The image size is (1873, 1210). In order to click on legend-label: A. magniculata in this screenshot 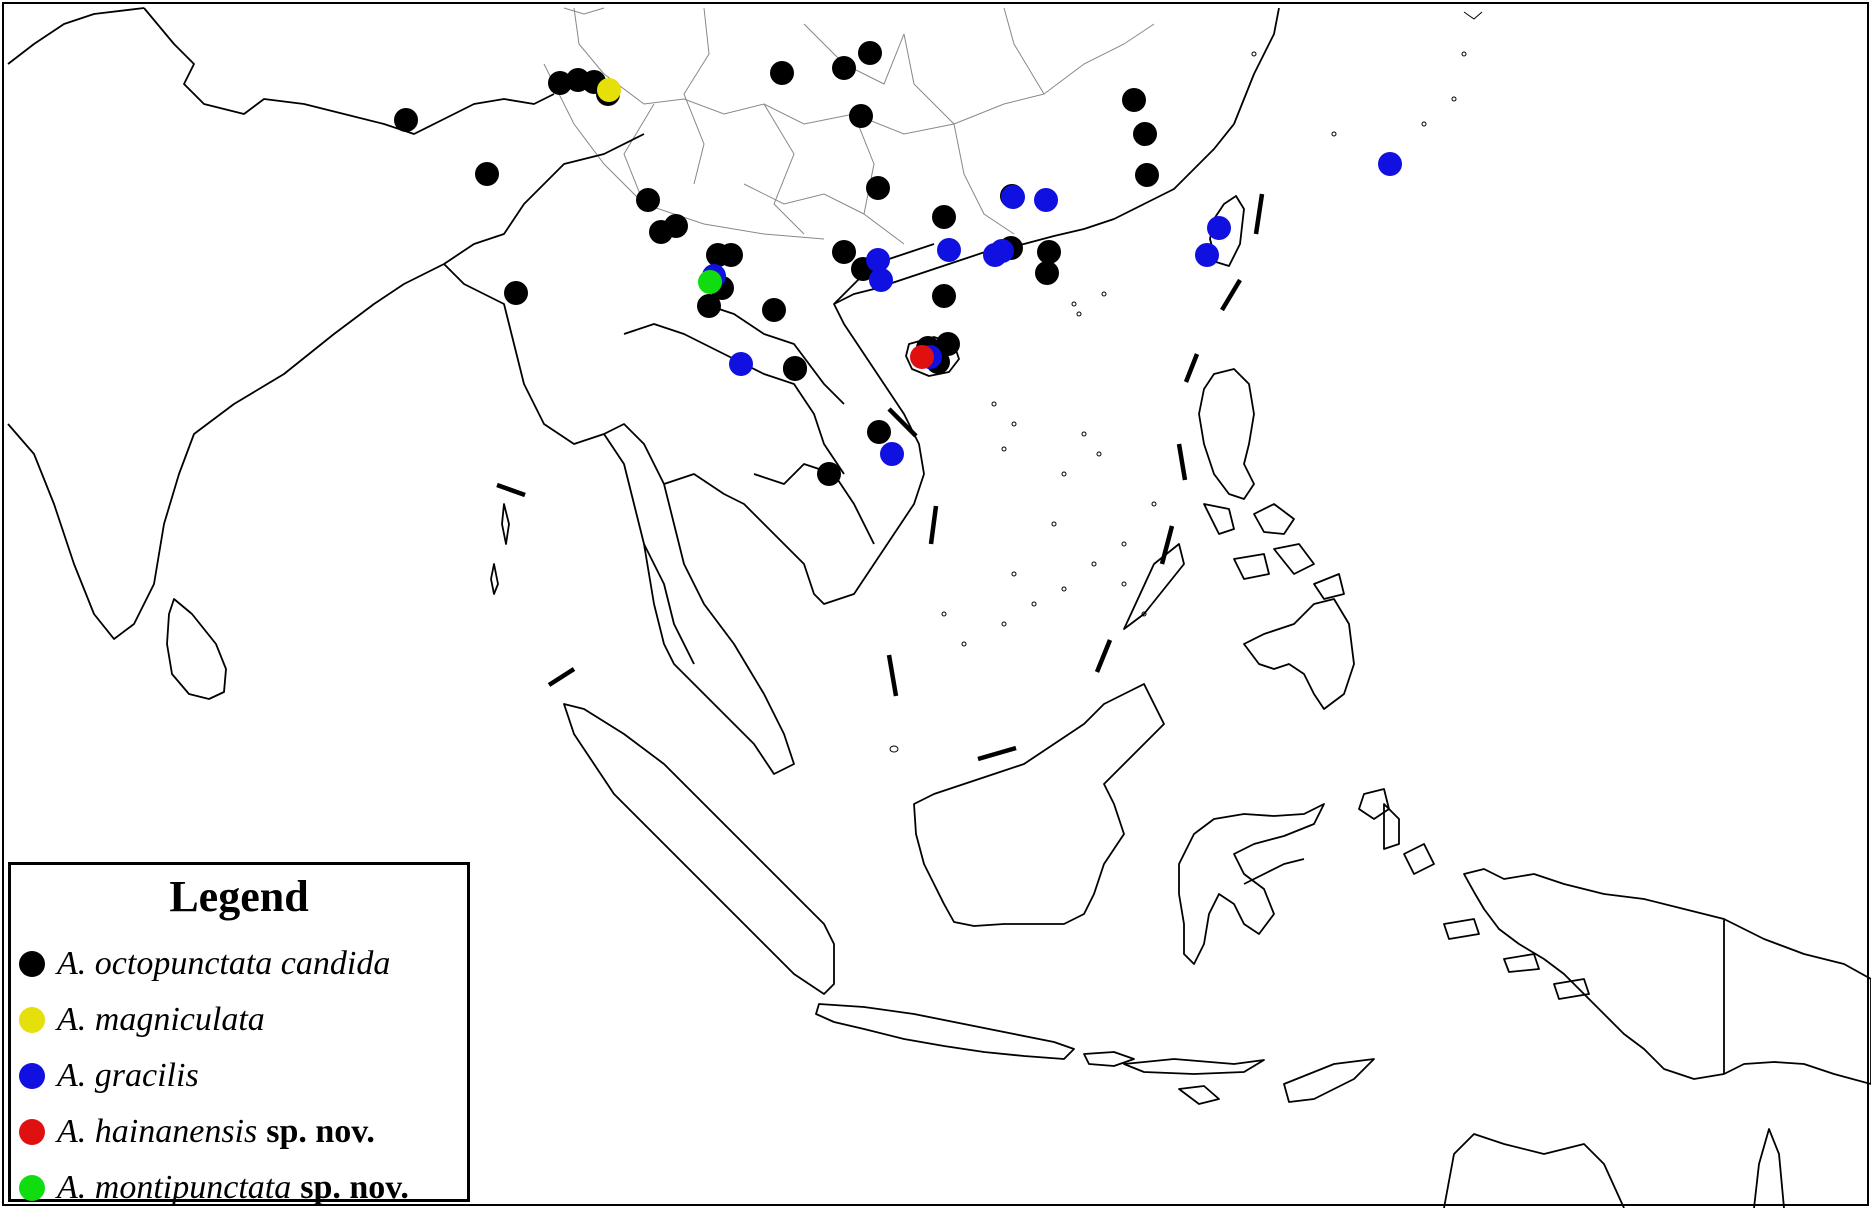, I will do `click(161, 1019)`.